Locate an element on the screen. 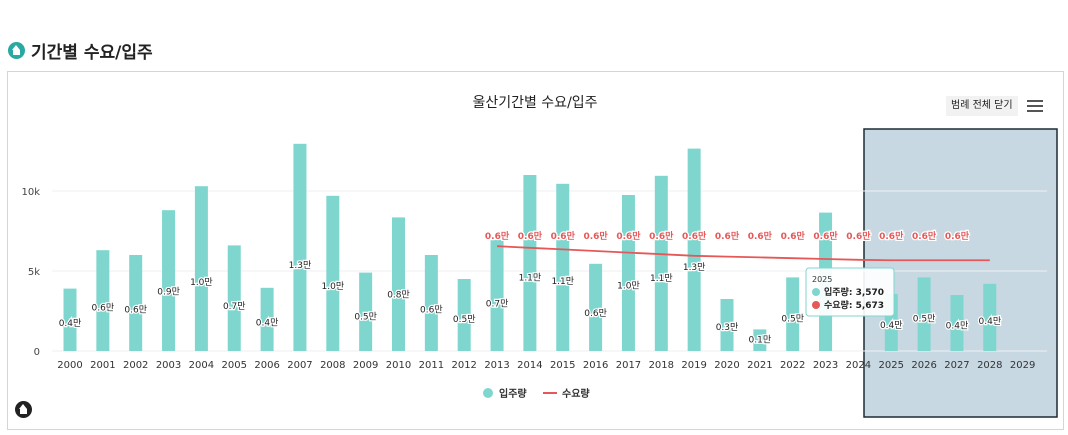  section-header: 기간별 수요/입주 is located at coordinates (80, 50).